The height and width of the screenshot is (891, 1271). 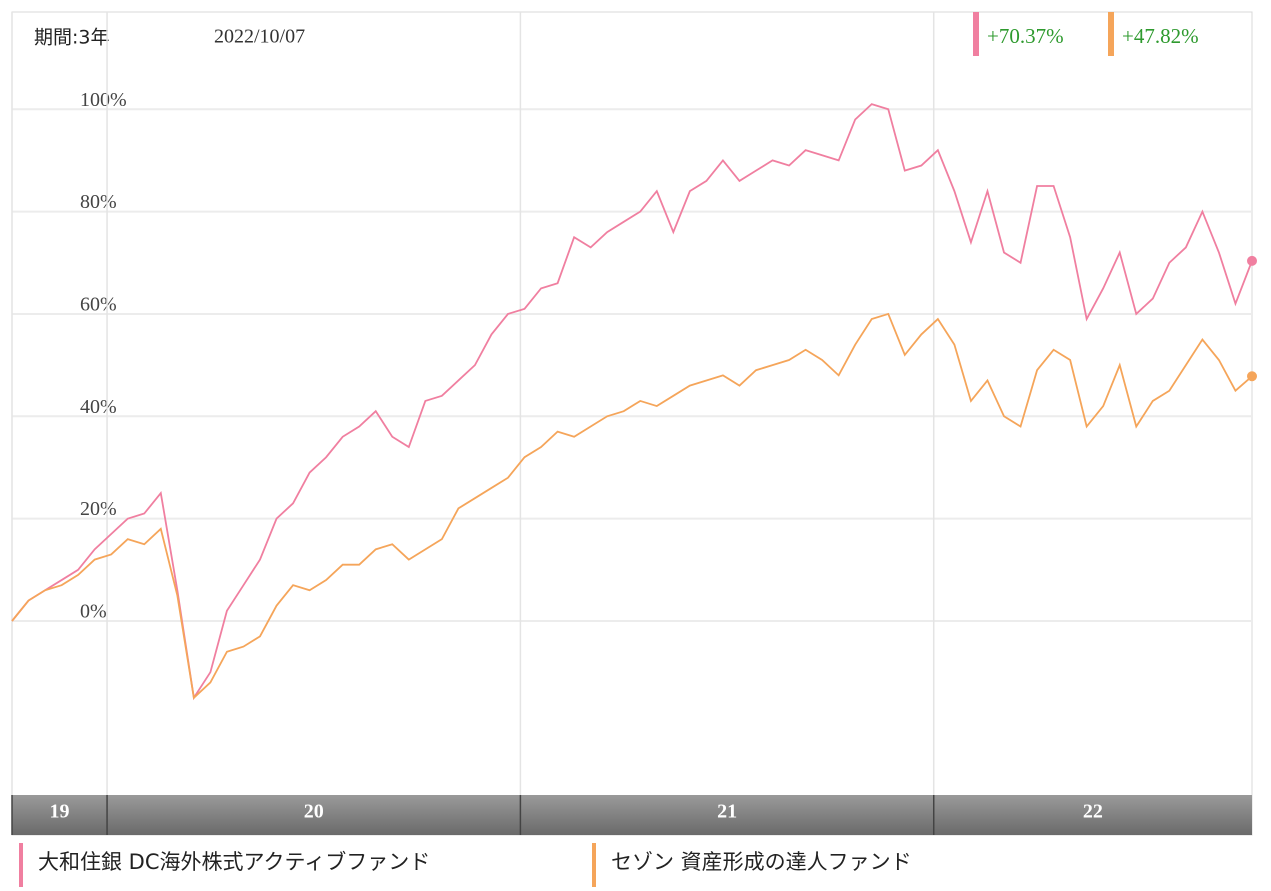 I want to click on x-tick-label: 22, so click(x=1093, y=812).